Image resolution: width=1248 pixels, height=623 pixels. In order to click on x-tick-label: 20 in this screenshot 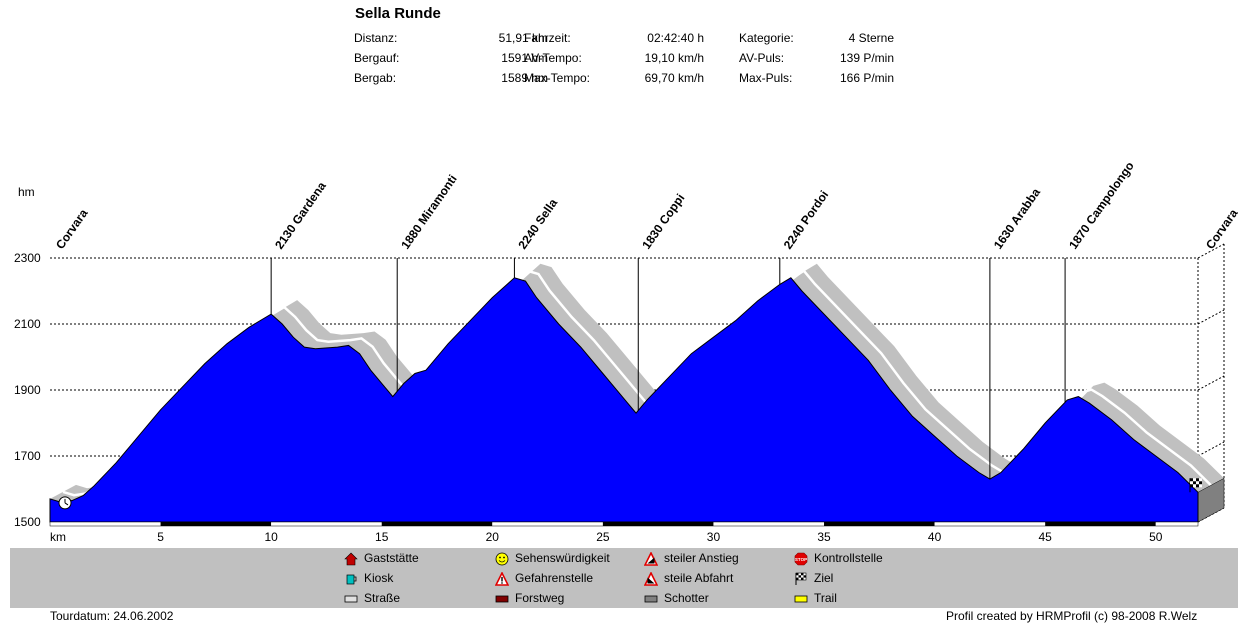, I will do `click(493, 537)`.